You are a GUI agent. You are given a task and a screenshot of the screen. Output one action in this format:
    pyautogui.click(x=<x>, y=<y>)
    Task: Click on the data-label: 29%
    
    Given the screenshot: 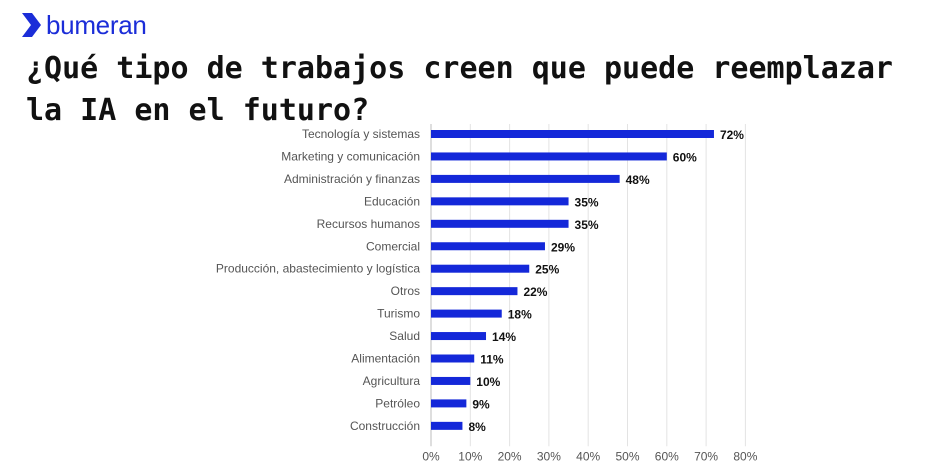 What is the action you would take?
    pyautogui.click(x=563, y=247)
    